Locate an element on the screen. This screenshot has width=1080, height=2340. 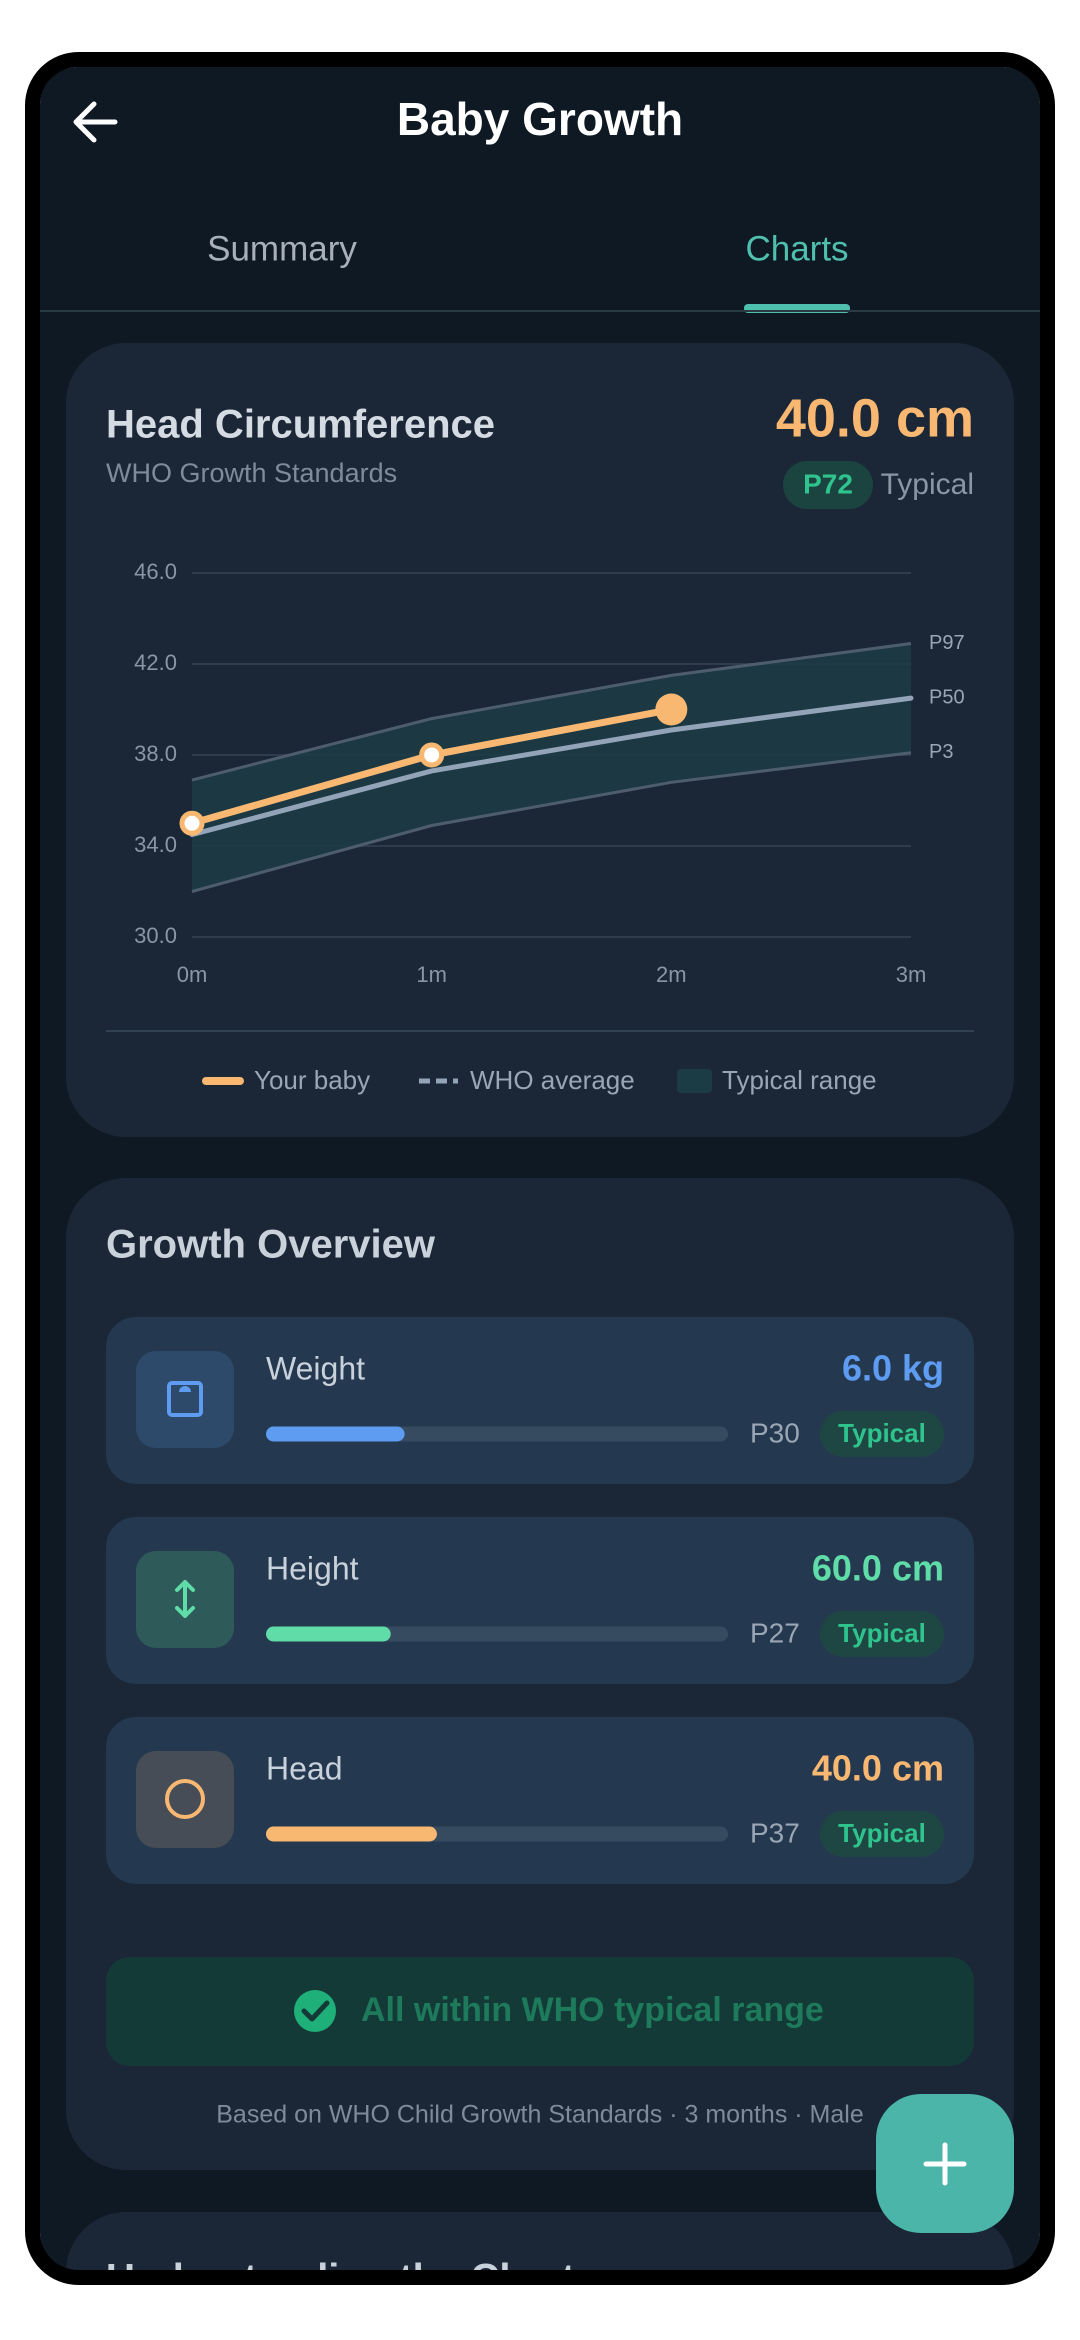
next-card is located at coordinates (540, 2241).